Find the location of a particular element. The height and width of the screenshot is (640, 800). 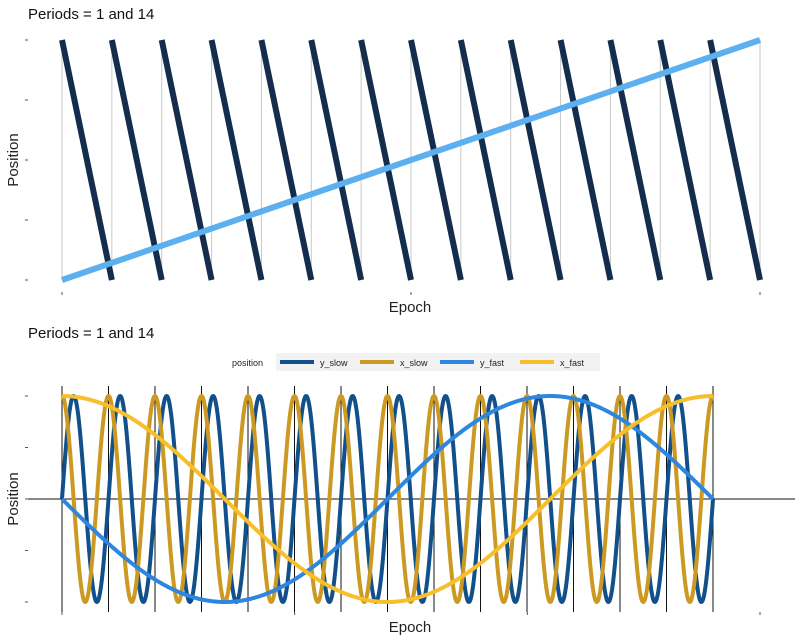

bottom-chart-xlabel: Epoch is located at coordinates (410, 627).